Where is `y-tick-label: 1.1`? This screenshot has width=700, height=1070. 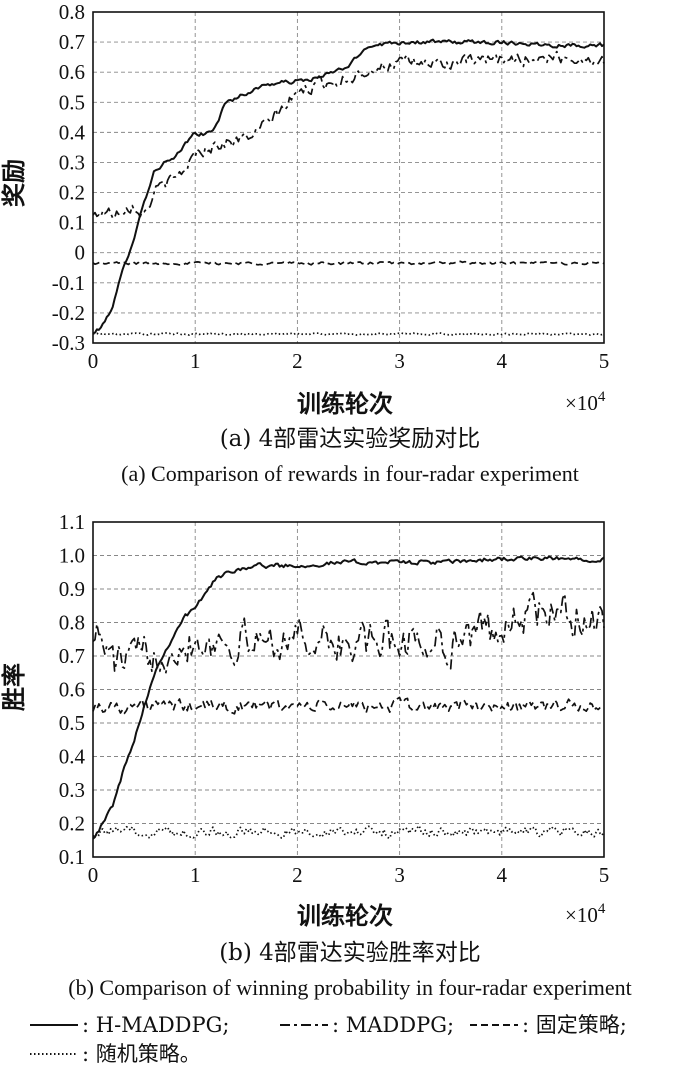 y-tick-label: 1.1 is located at coordinates (72, 522).